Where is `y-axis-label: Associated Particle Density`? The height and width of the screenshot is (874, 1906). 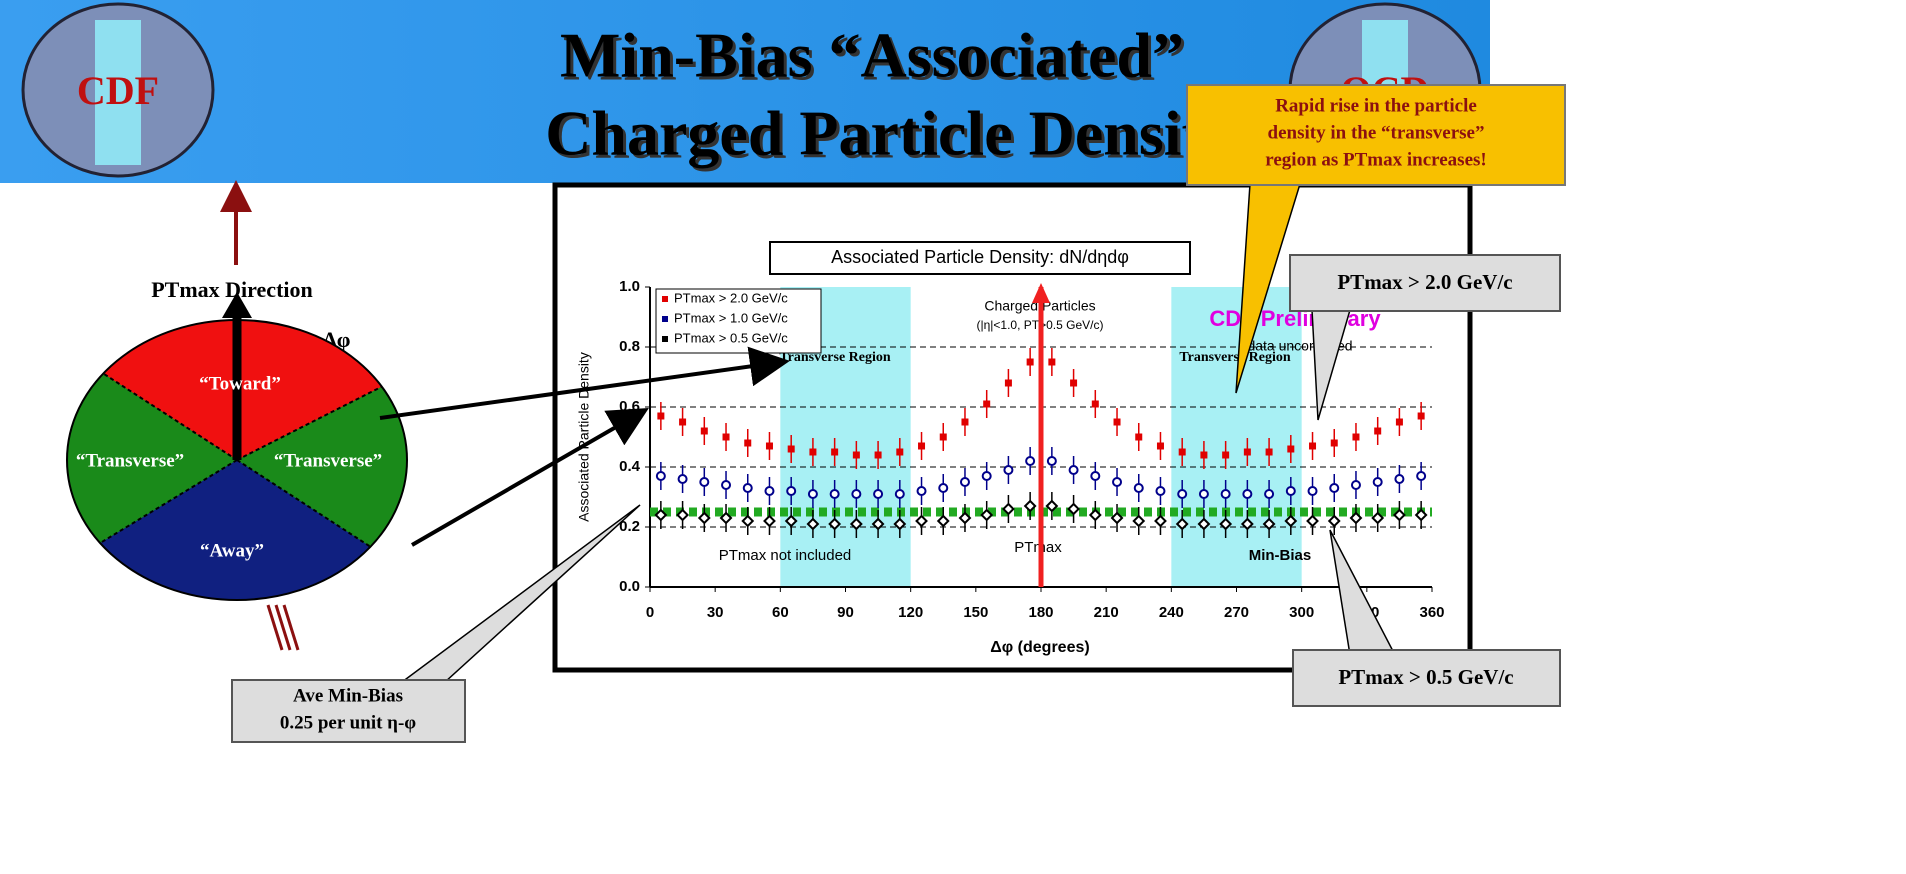 y-axis-label: Associated Particle Density is located at coordinates (584, 437).